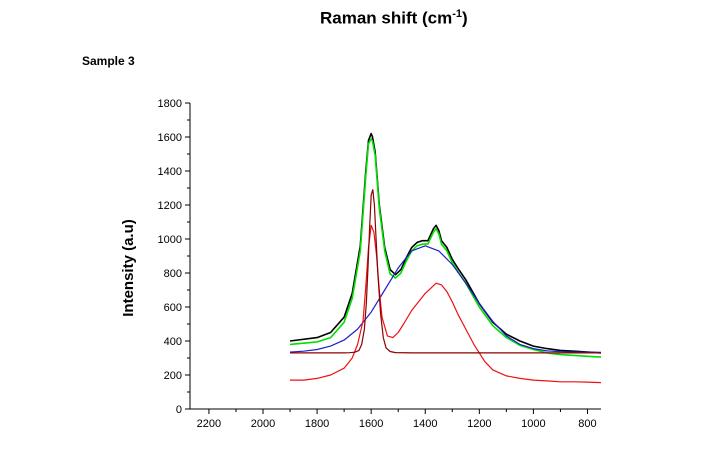  What do you see at coordinates (209, 424) in the screenshot?
I see `x-tick-label: 2200` at bounding box center [209, 424].